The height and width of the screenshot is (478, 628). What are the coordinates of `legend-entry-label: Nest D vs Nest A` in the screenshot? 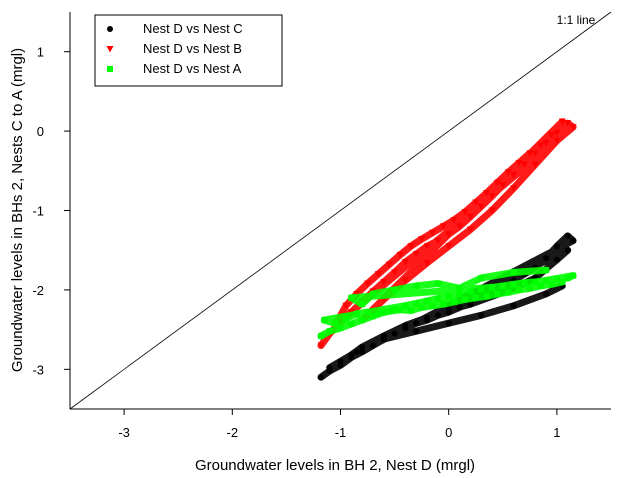 It's located at (192, 68).